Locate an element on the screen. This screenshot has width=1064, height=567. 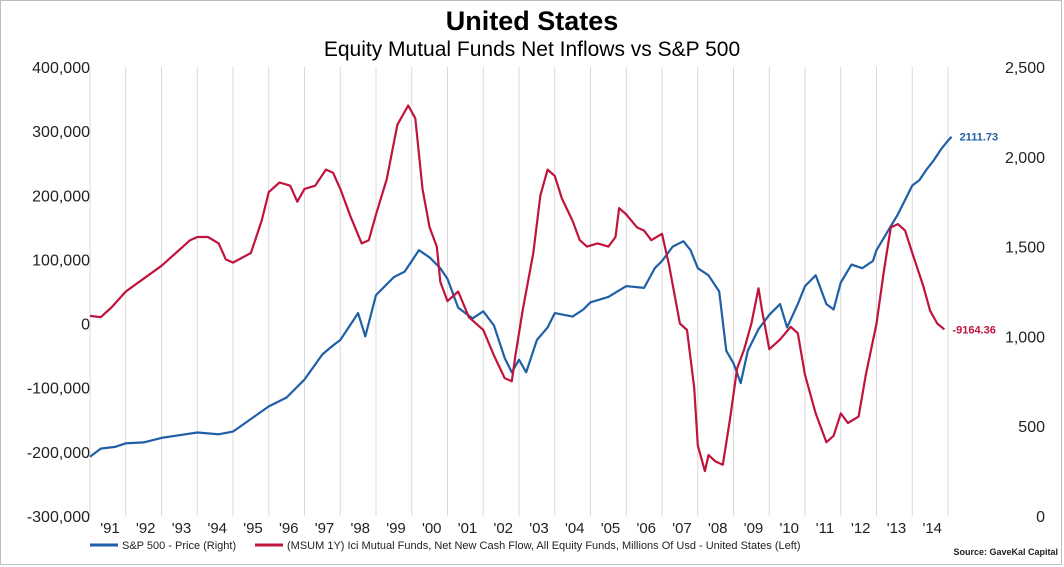
sp500-end-label: 2111.73 is located at coordinates (979, 138).